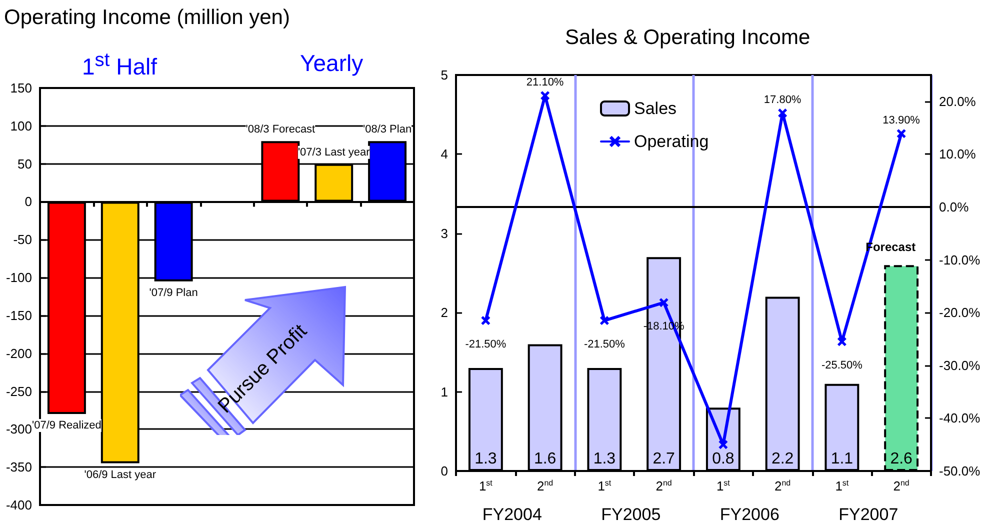 The width and height of the screenshot is (993, 528). Describe the element at coordinates (19, 278) in the screenshot. I see `y-tick-label: -100` at that location.